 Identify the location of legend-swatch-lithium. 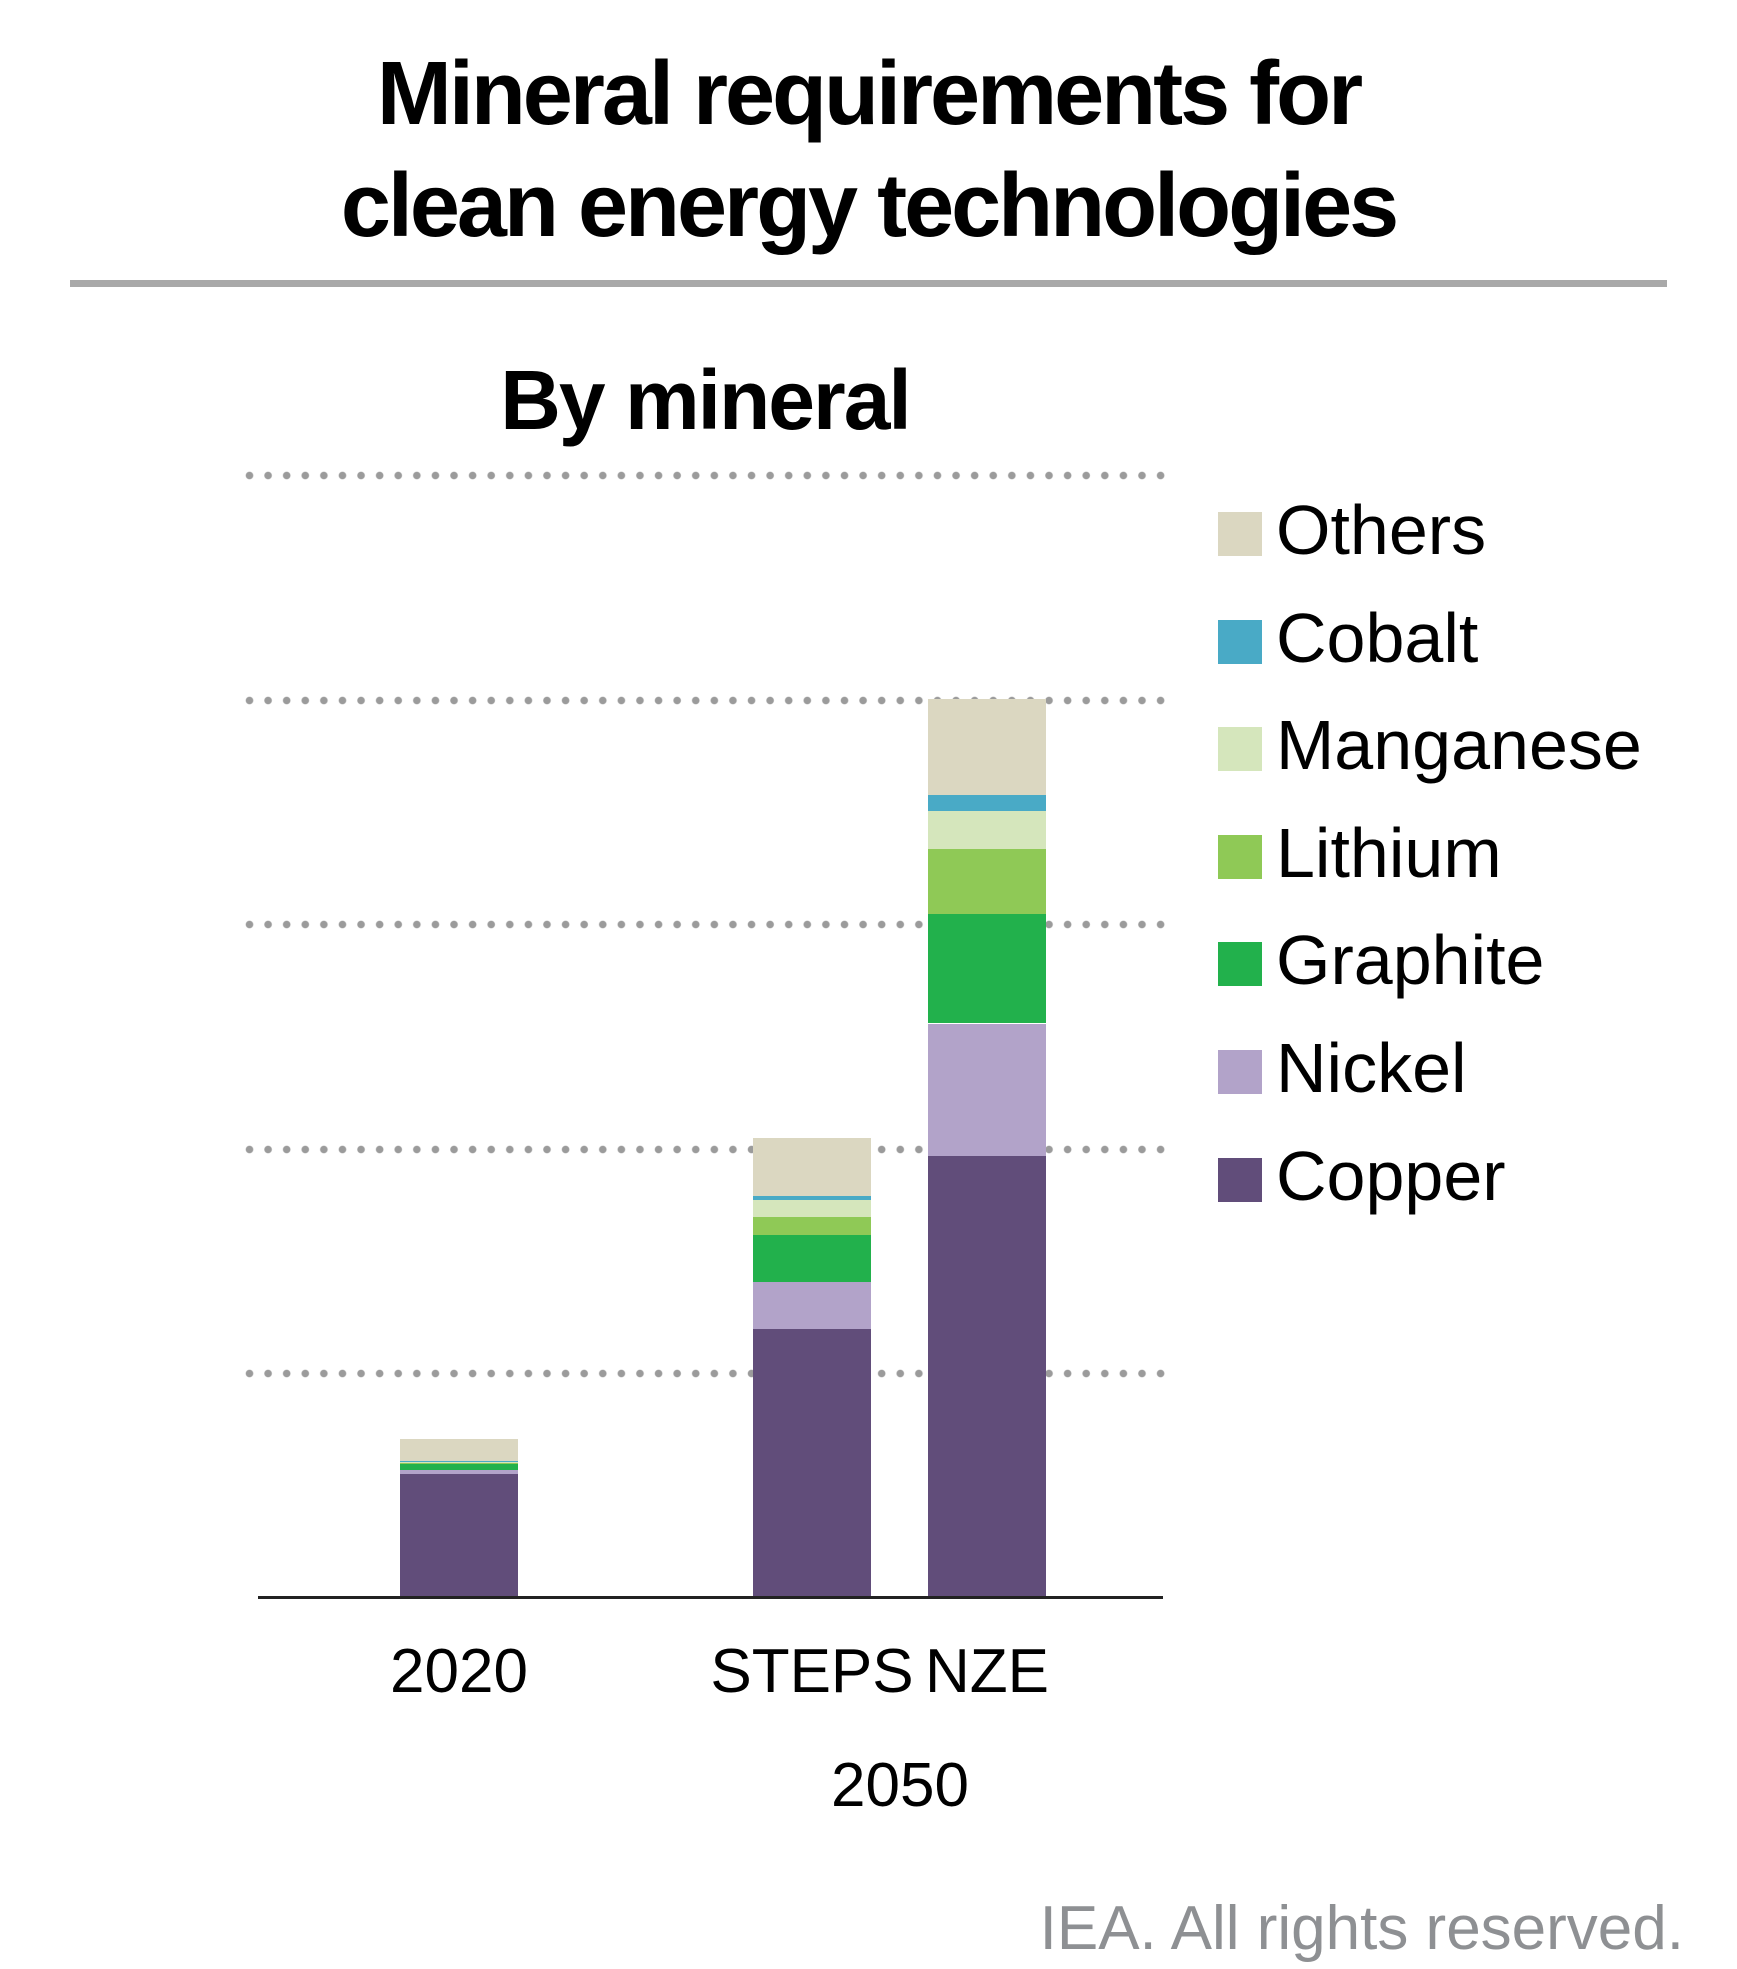
(1240, 856).